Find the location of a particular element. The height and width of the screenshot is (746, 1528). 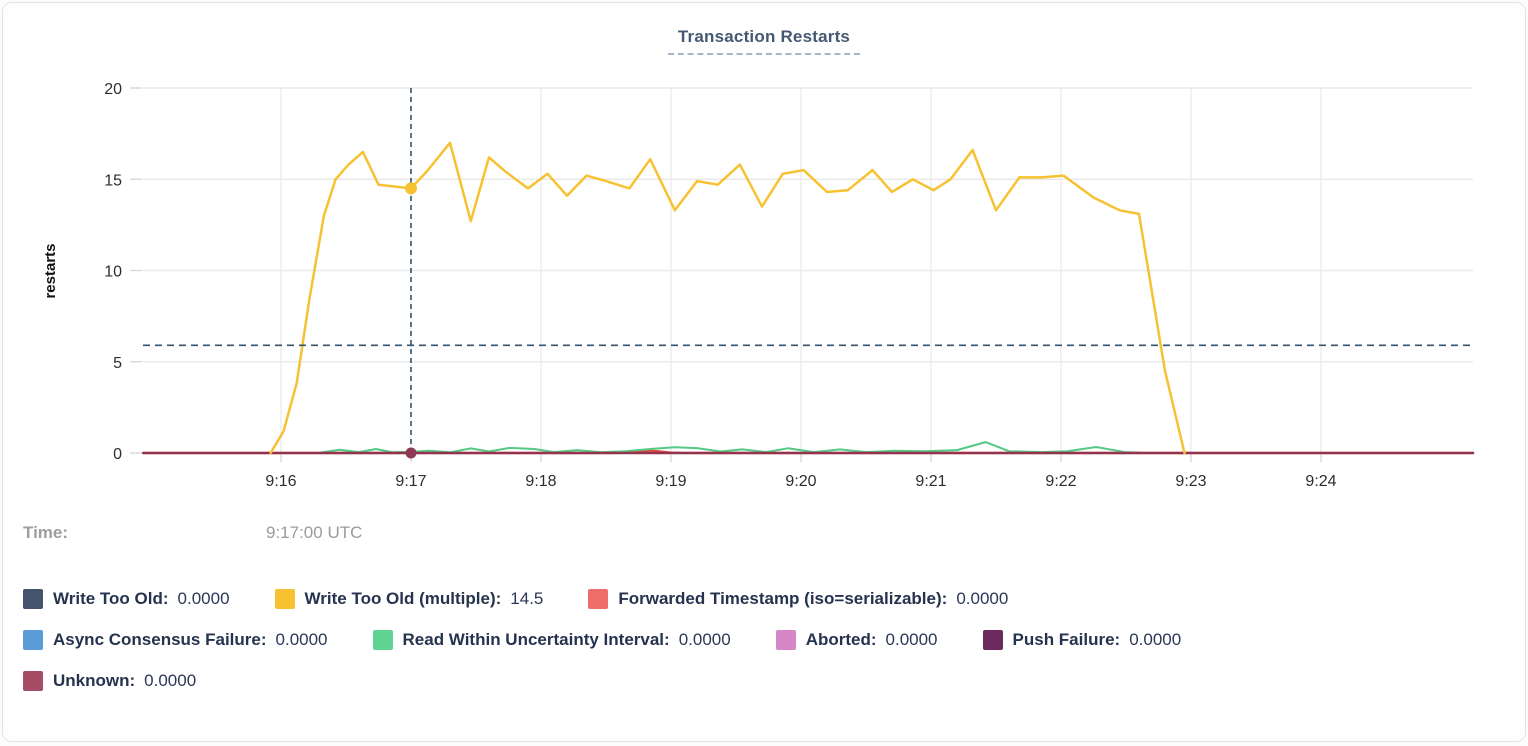

legend-label-aborted: Aborted: is located at coordinates (841, 639).